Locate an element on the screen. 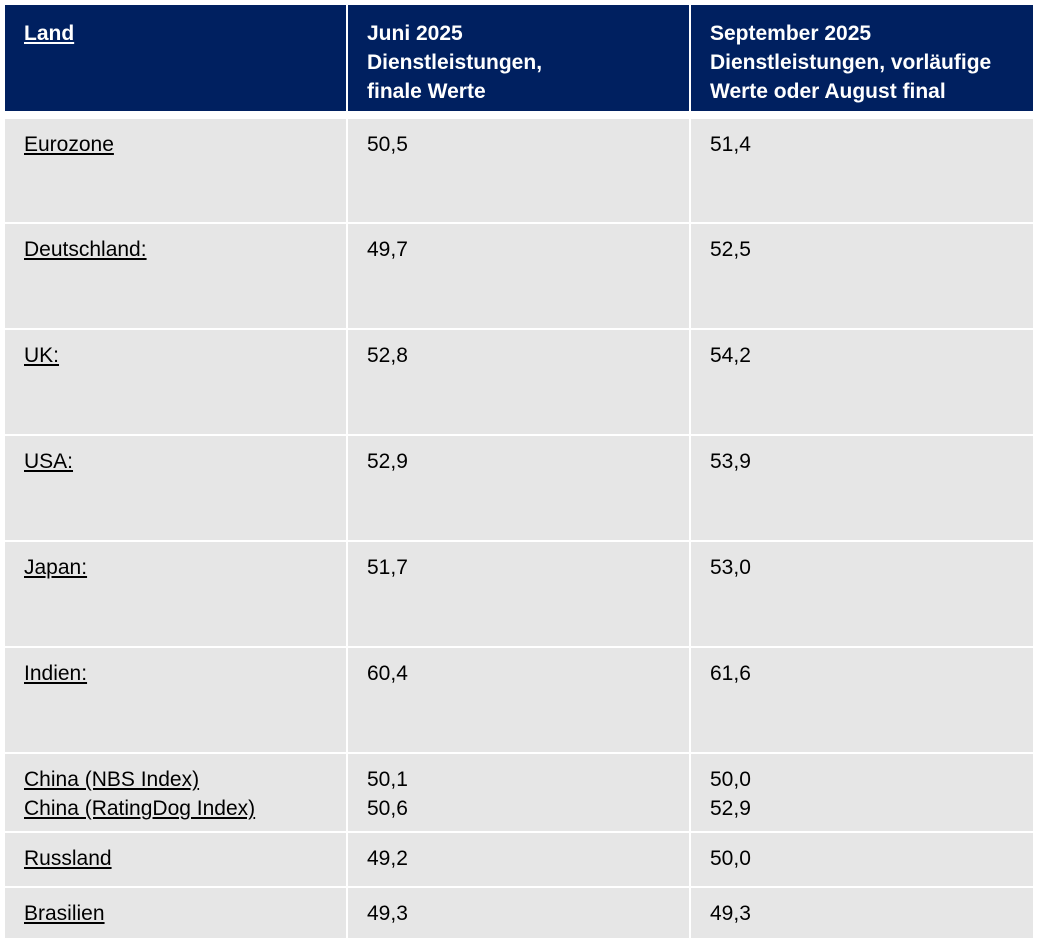 The image size is (1042, 945). table-cell: 52,5 is located at coordinates (862, 276).